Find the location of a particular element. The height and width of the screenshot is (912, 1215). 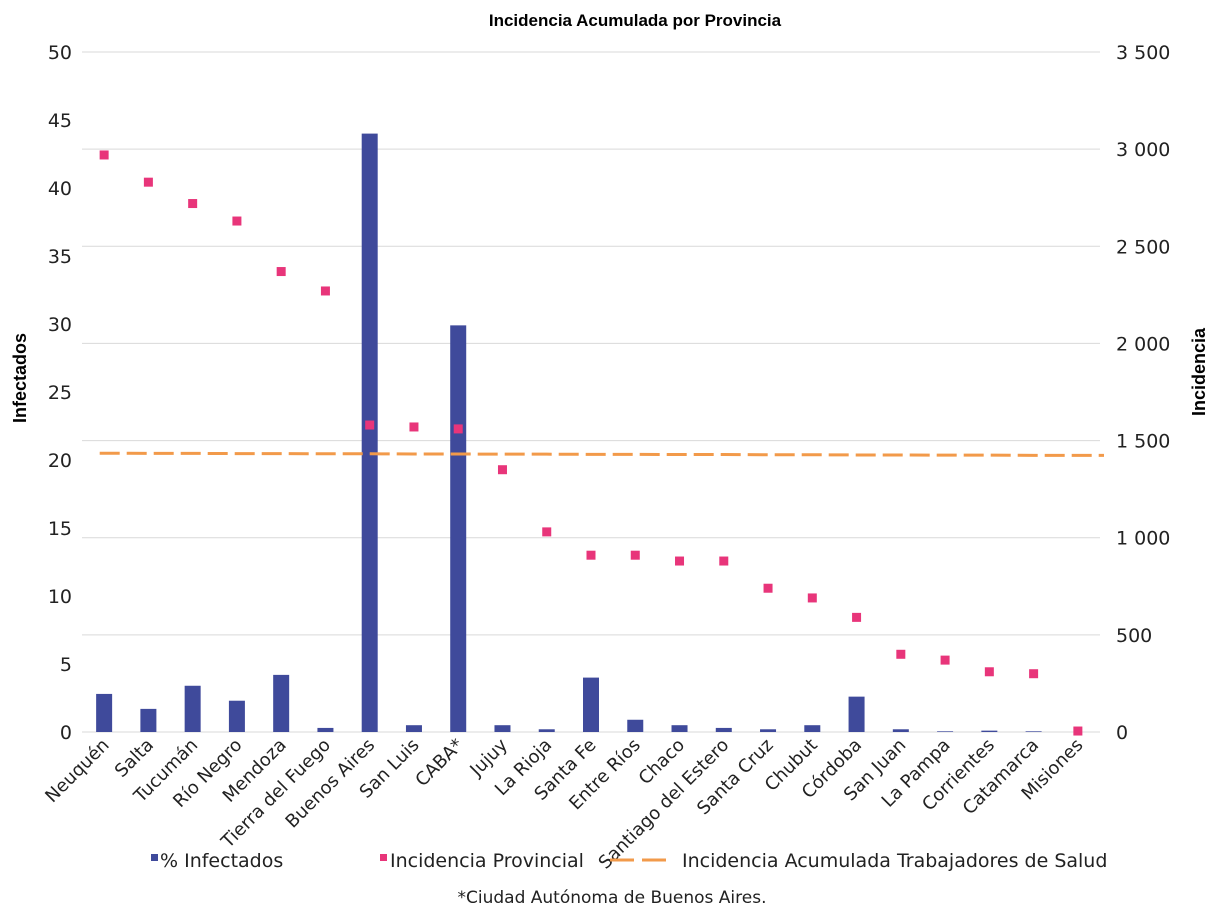

category-label: Neuquén is located at coordinates (77, 771).